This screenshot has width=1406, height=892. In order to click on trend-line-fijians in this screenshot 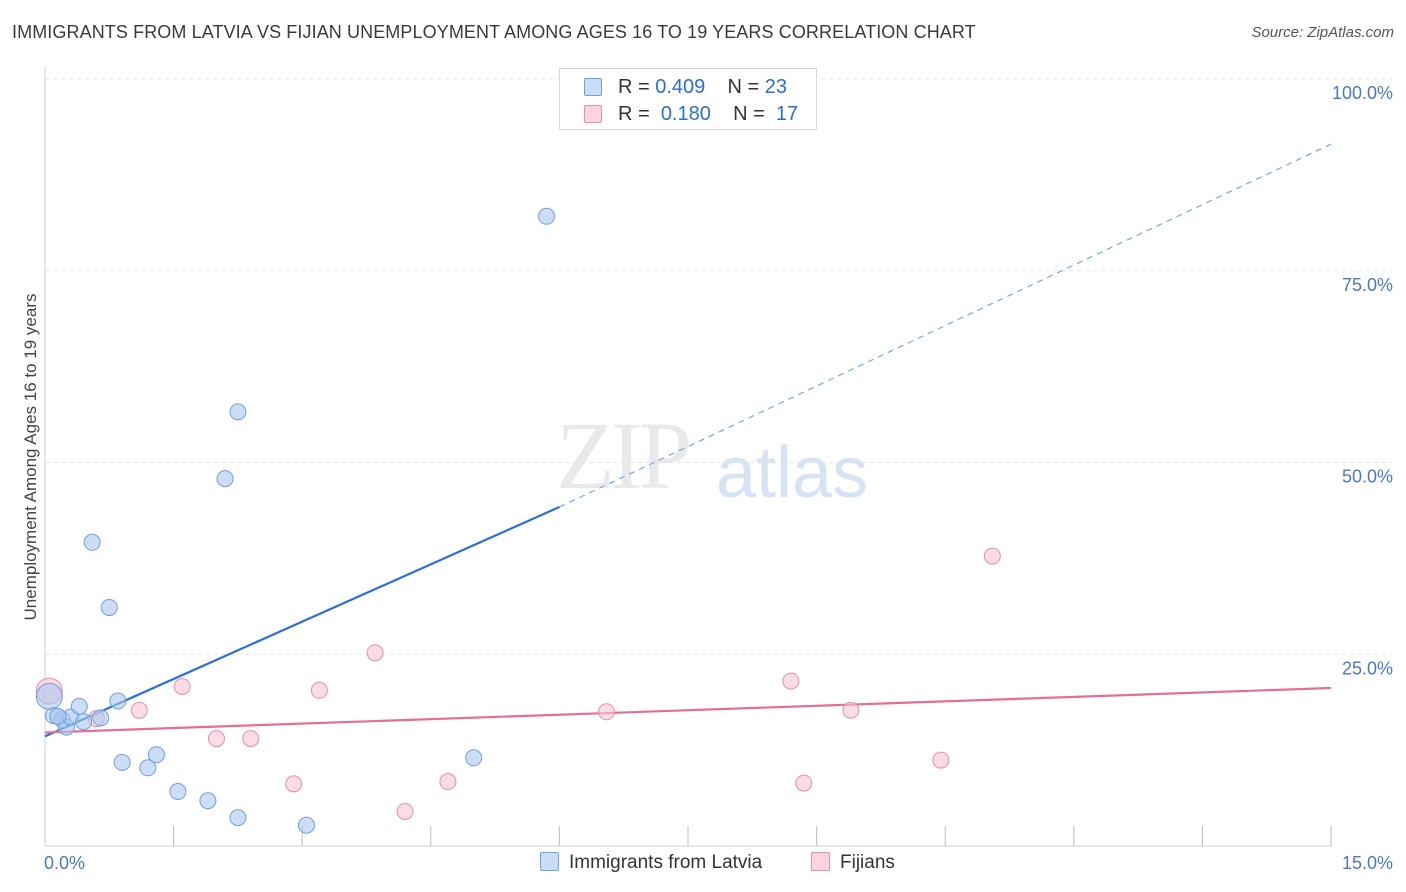, I will do `click(688, 710)`.